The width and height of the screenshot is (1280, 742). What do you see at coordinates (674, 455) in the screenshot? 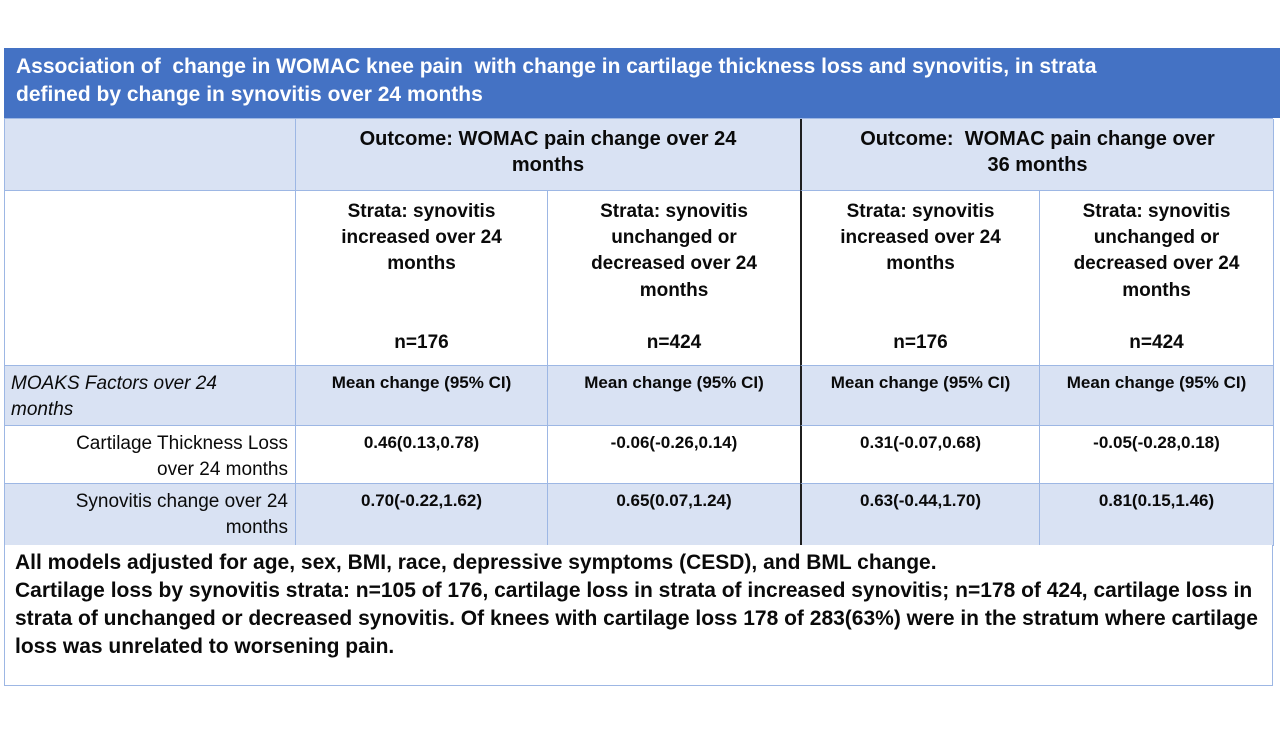
I see `value-cell: -0.06(-0.26,0.14)` at bounding box center [674, 455].